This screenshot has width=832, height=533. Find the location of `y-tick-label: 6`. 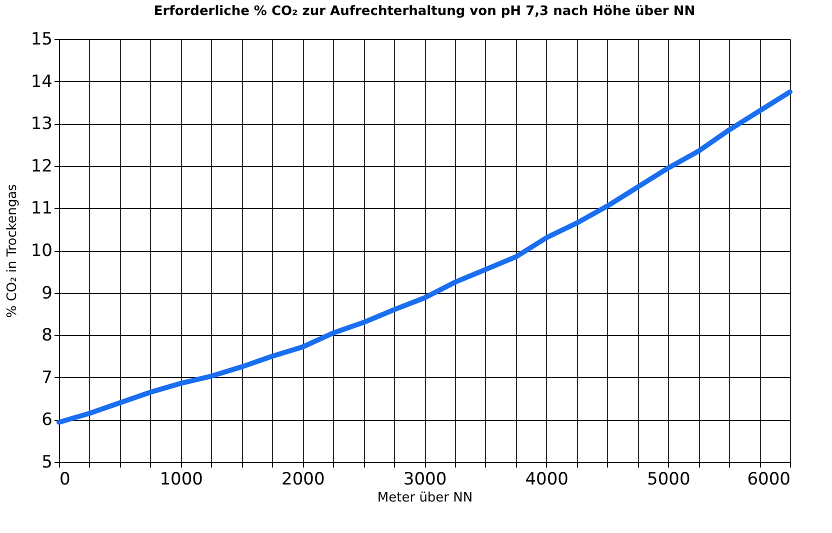

y-tick-label: 6 is located at coordinates (47, 420).